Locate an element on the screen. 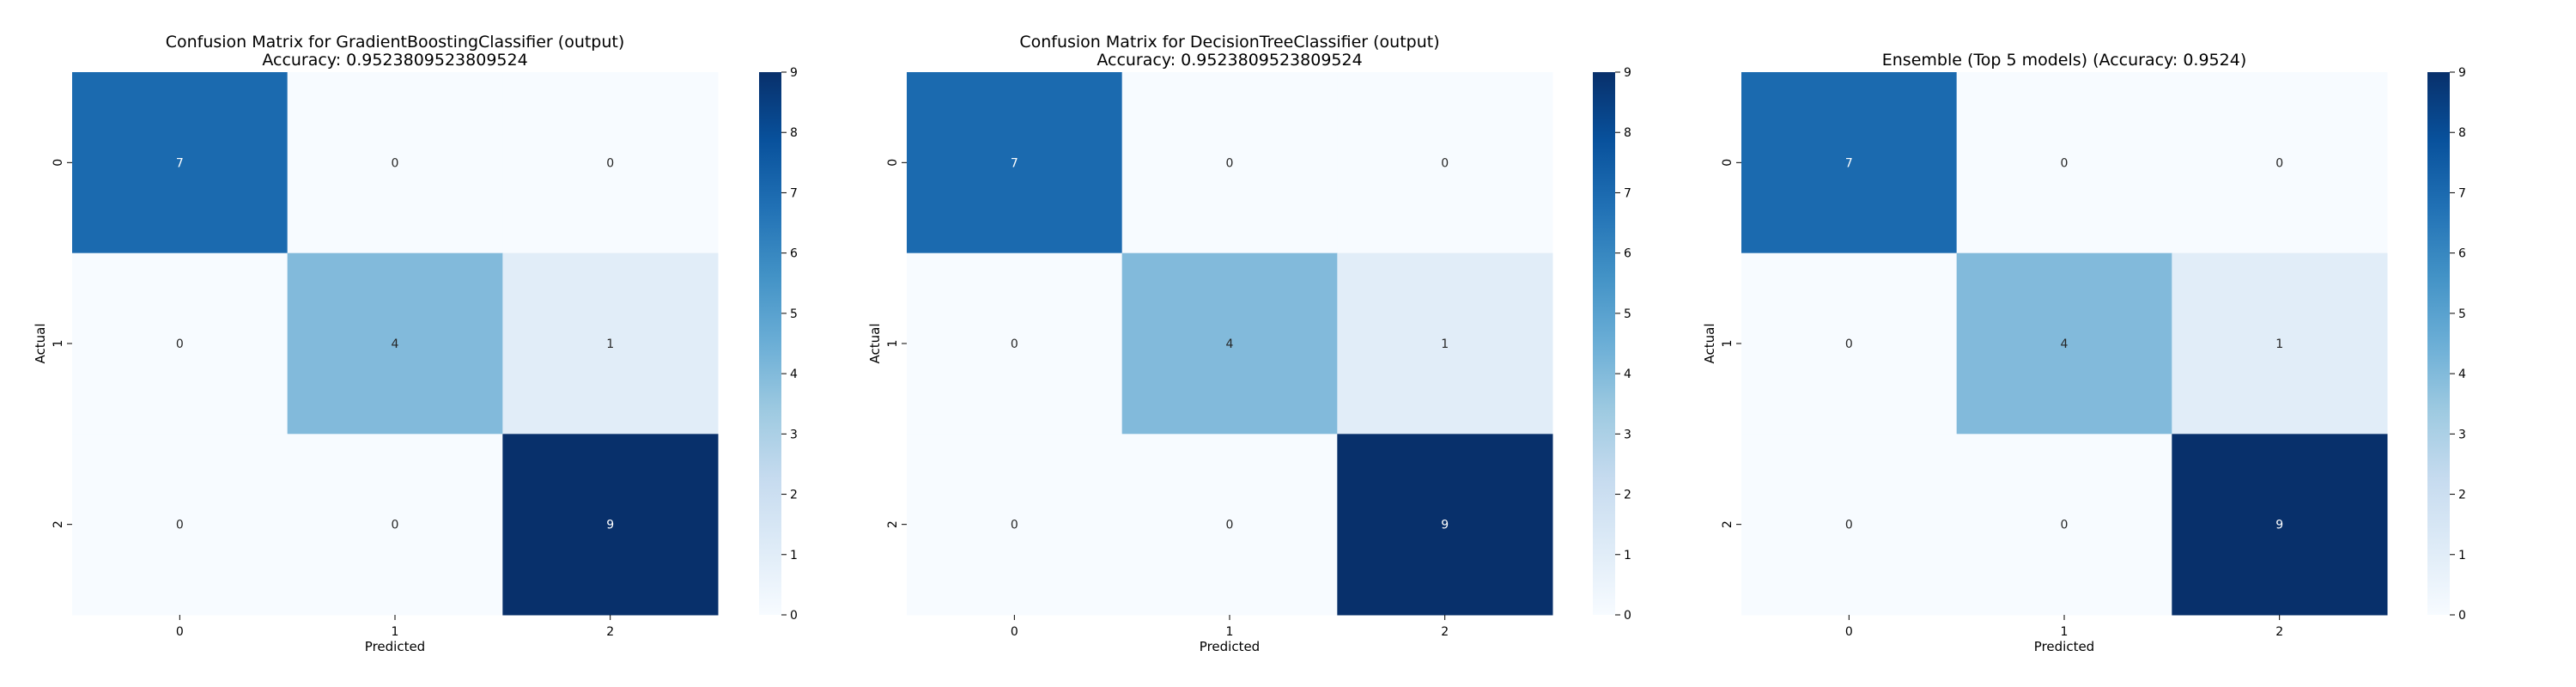  chart-title-line-2: Accuracy: 0.9523809523809524 is located at coordinates (1229, 60).